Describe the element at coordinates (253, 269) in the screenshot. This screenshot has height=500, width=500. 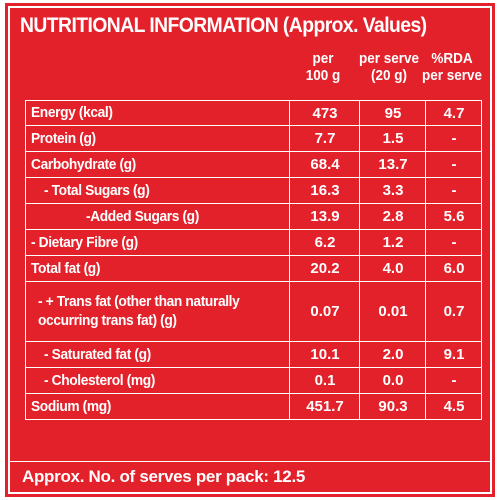
I see `table-row-total-fat: Total fat (g) 20.2 4.0 6.0` at that location.